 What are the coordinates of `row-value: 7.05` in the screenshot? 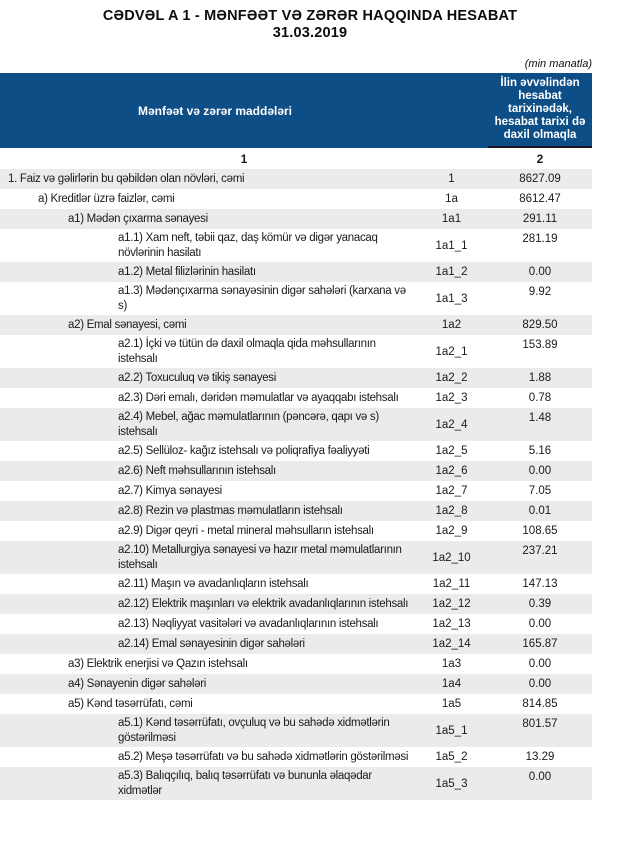 It's located at (540, 491).